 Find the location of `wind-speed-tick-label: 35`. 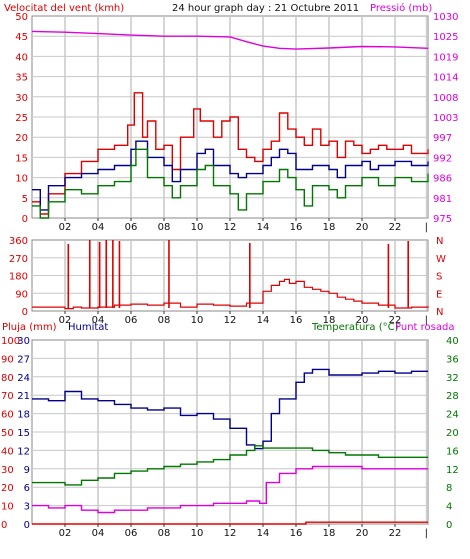

wind-speed-tick-label: 35 is located at coordinates (21, 78).